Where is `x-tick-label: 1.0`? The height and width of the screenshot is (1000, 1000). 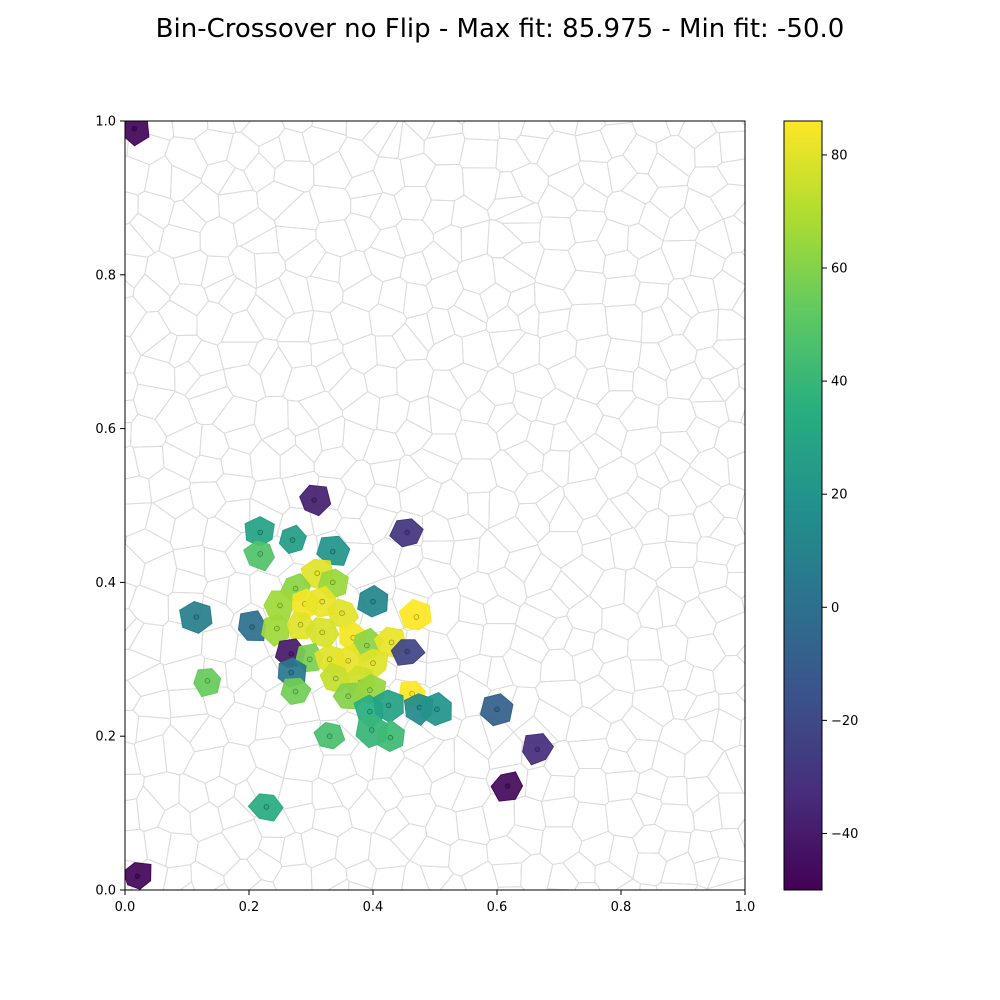 x-tick-label: 1.0 is located at coordinates (745, 907).